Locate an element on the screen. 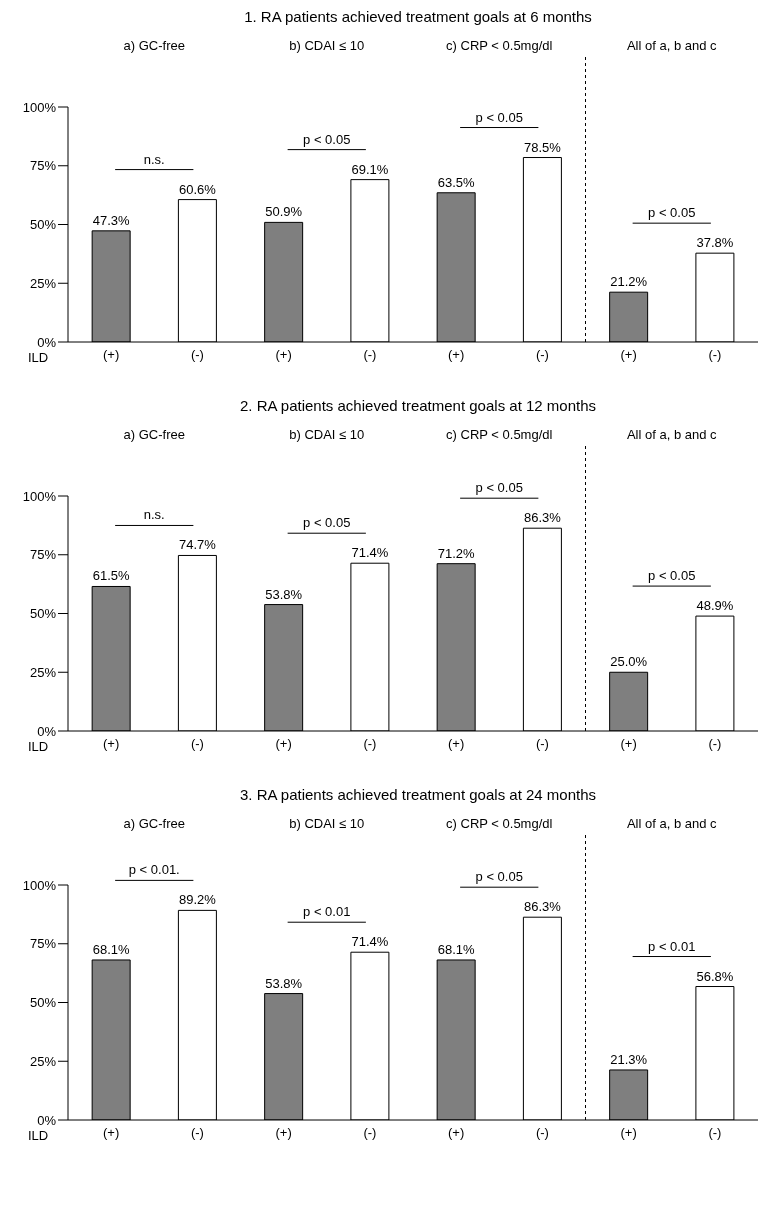 Image resolution: width=777 pixels, height=1227 pixels. data-label: 21.2% is located at coordinates (629, 282).